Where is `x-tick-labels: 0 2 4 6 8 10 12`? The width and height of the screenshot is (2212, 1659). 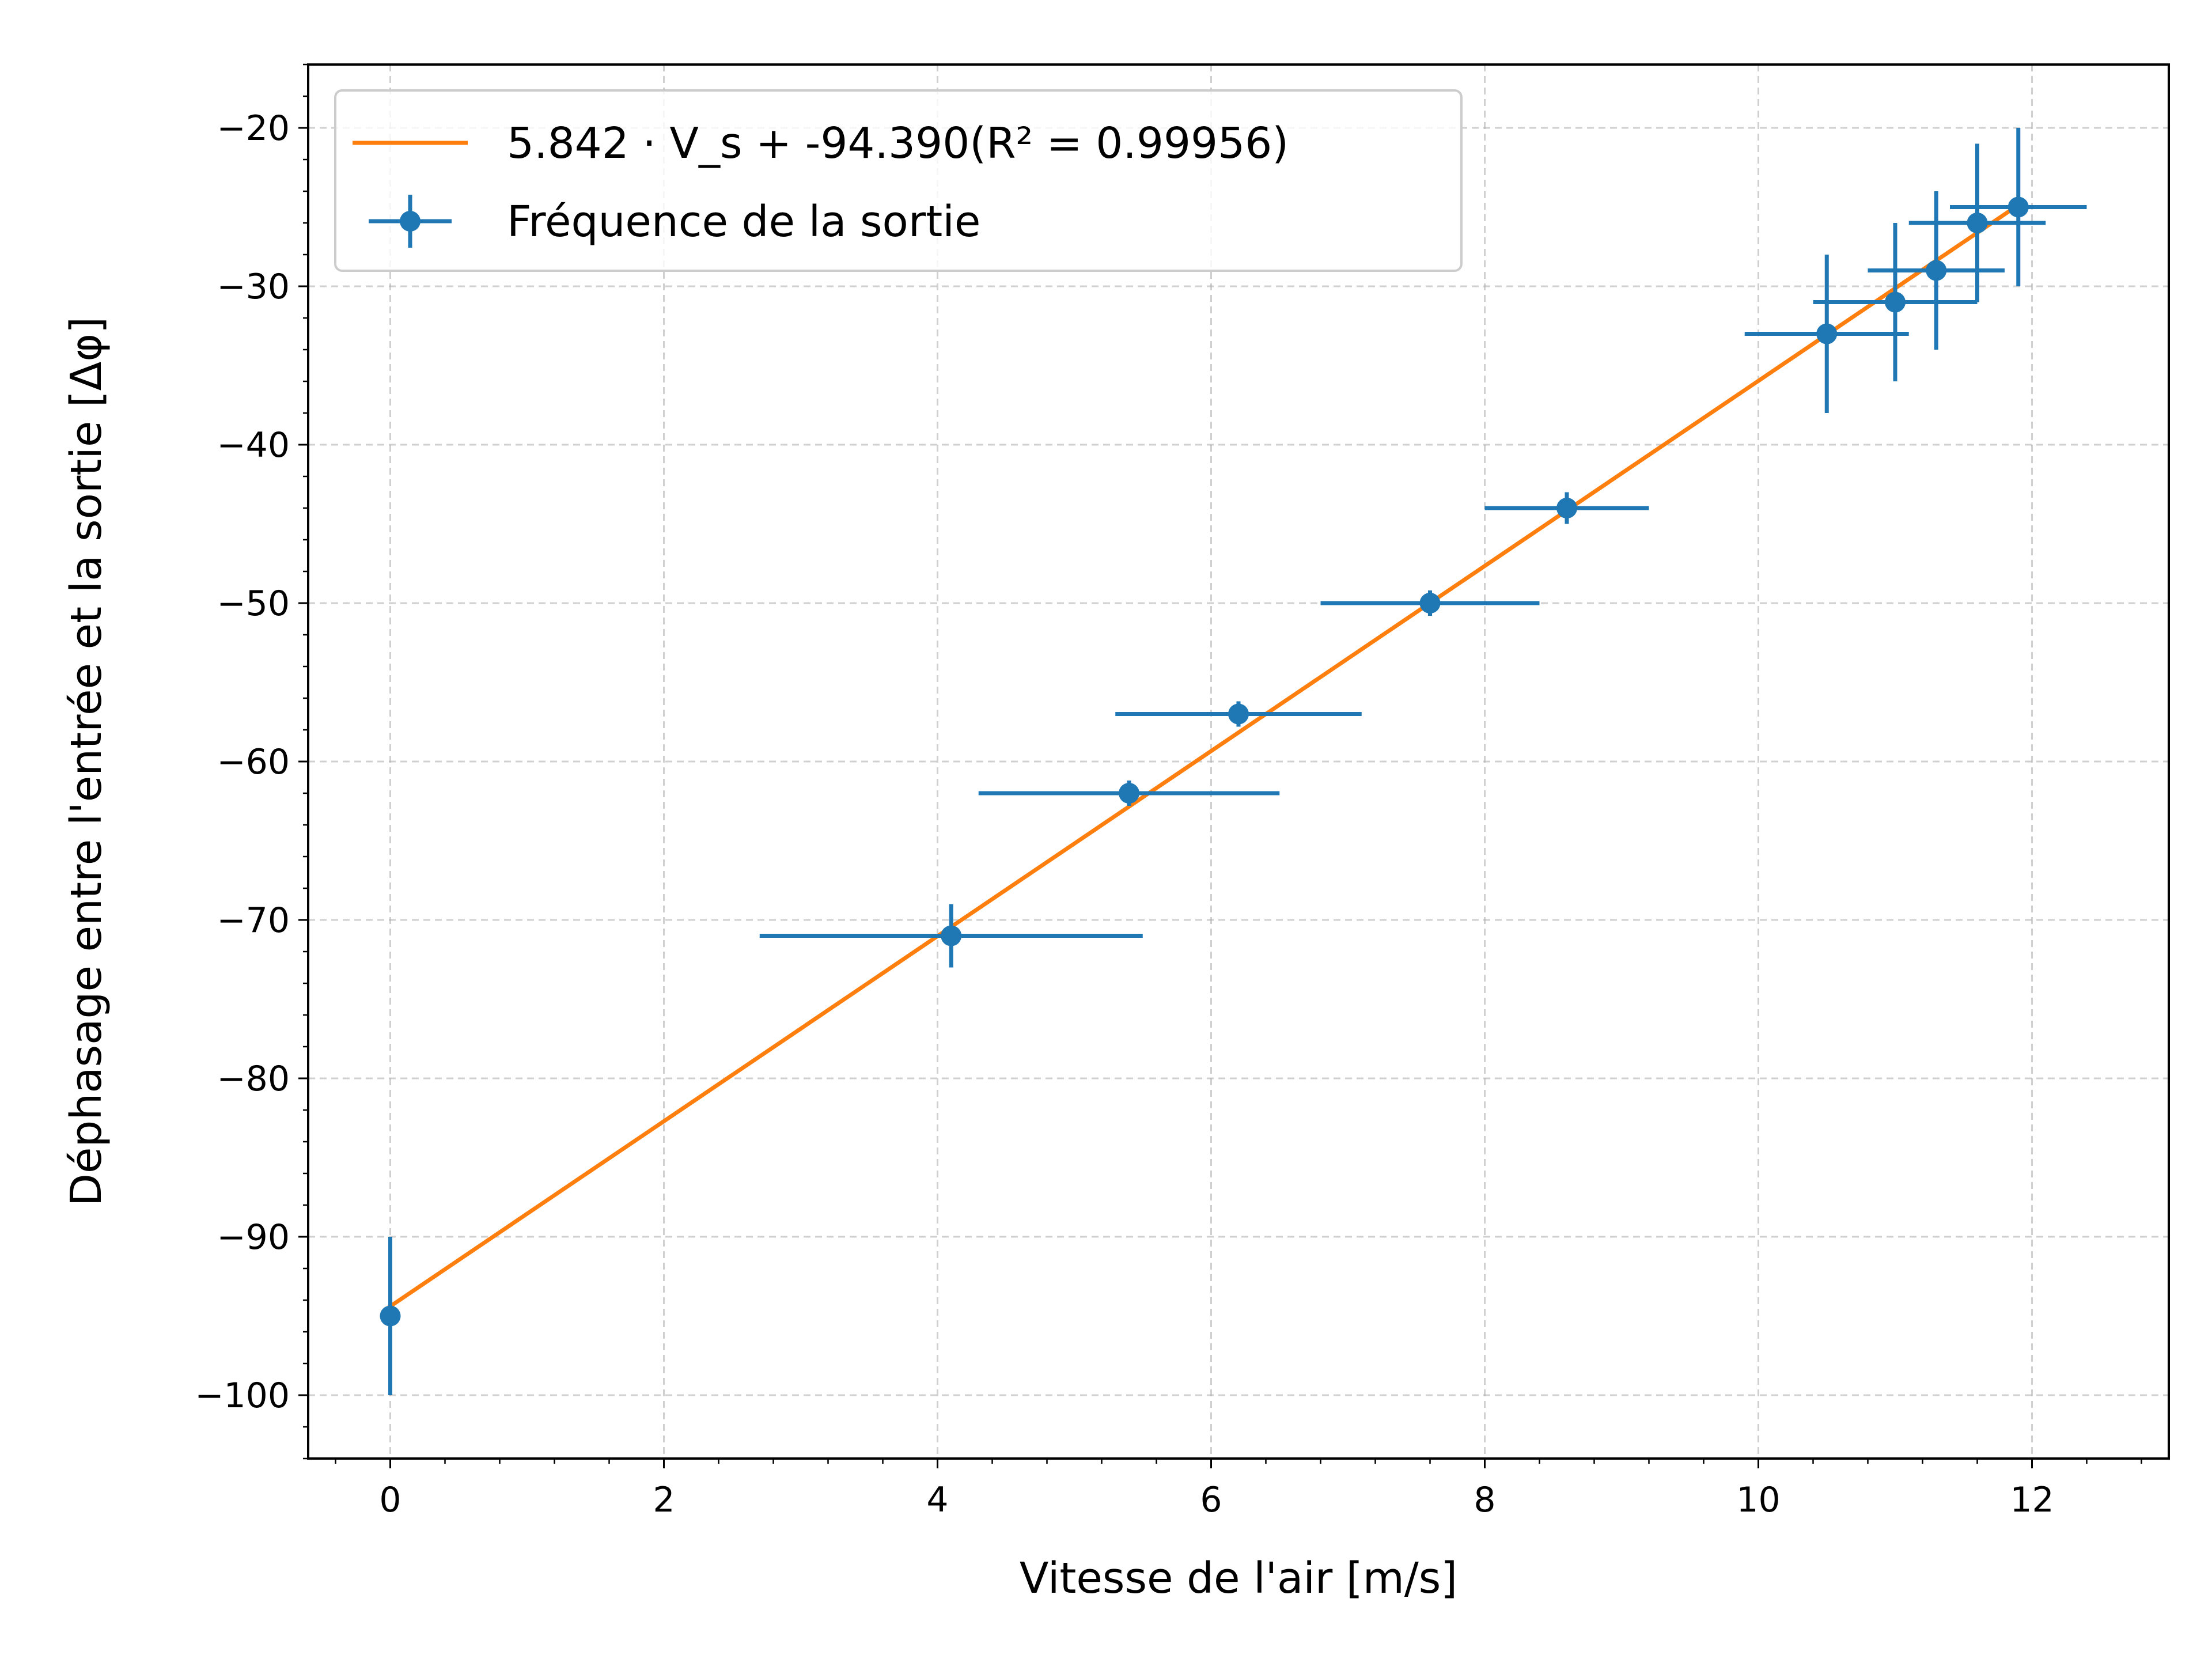
x-tick-labels: 0 2 4 6 8 10 12 is located at coordinates (1216, 1500).